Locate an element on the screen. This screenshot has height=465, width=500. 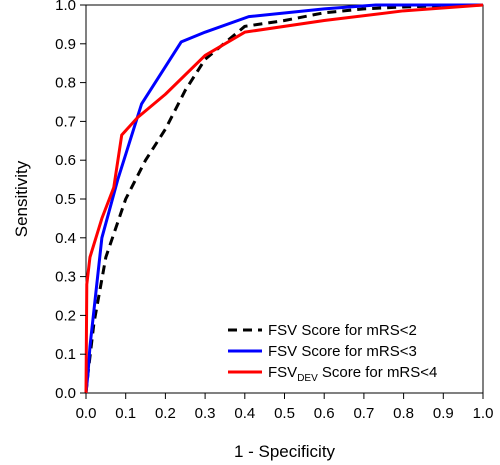
x-tick-label: 1.0 is located at coordinates (483, 413).